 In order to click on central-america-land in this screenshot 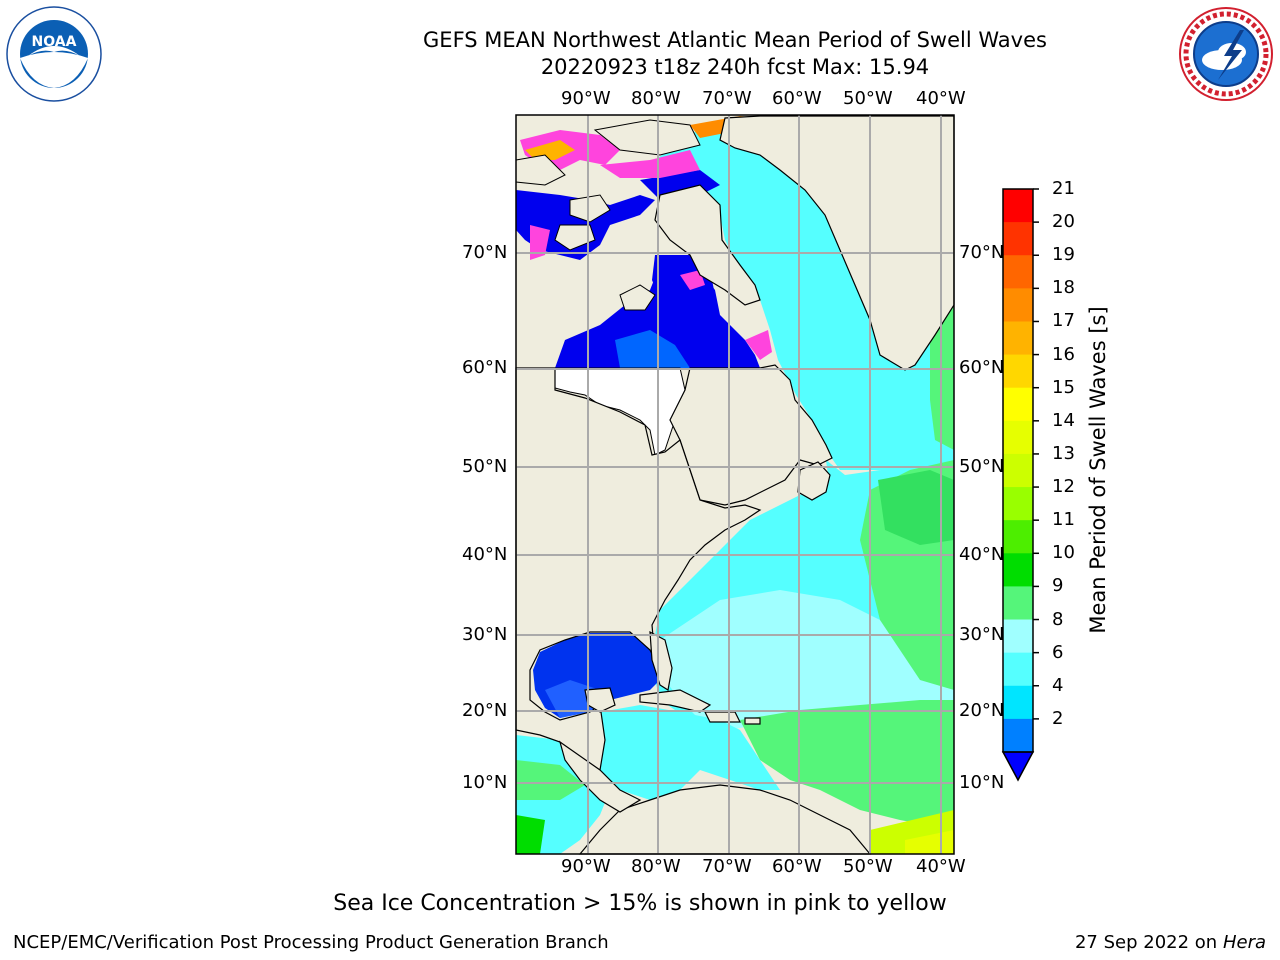, I will do `click(600, 776)`.